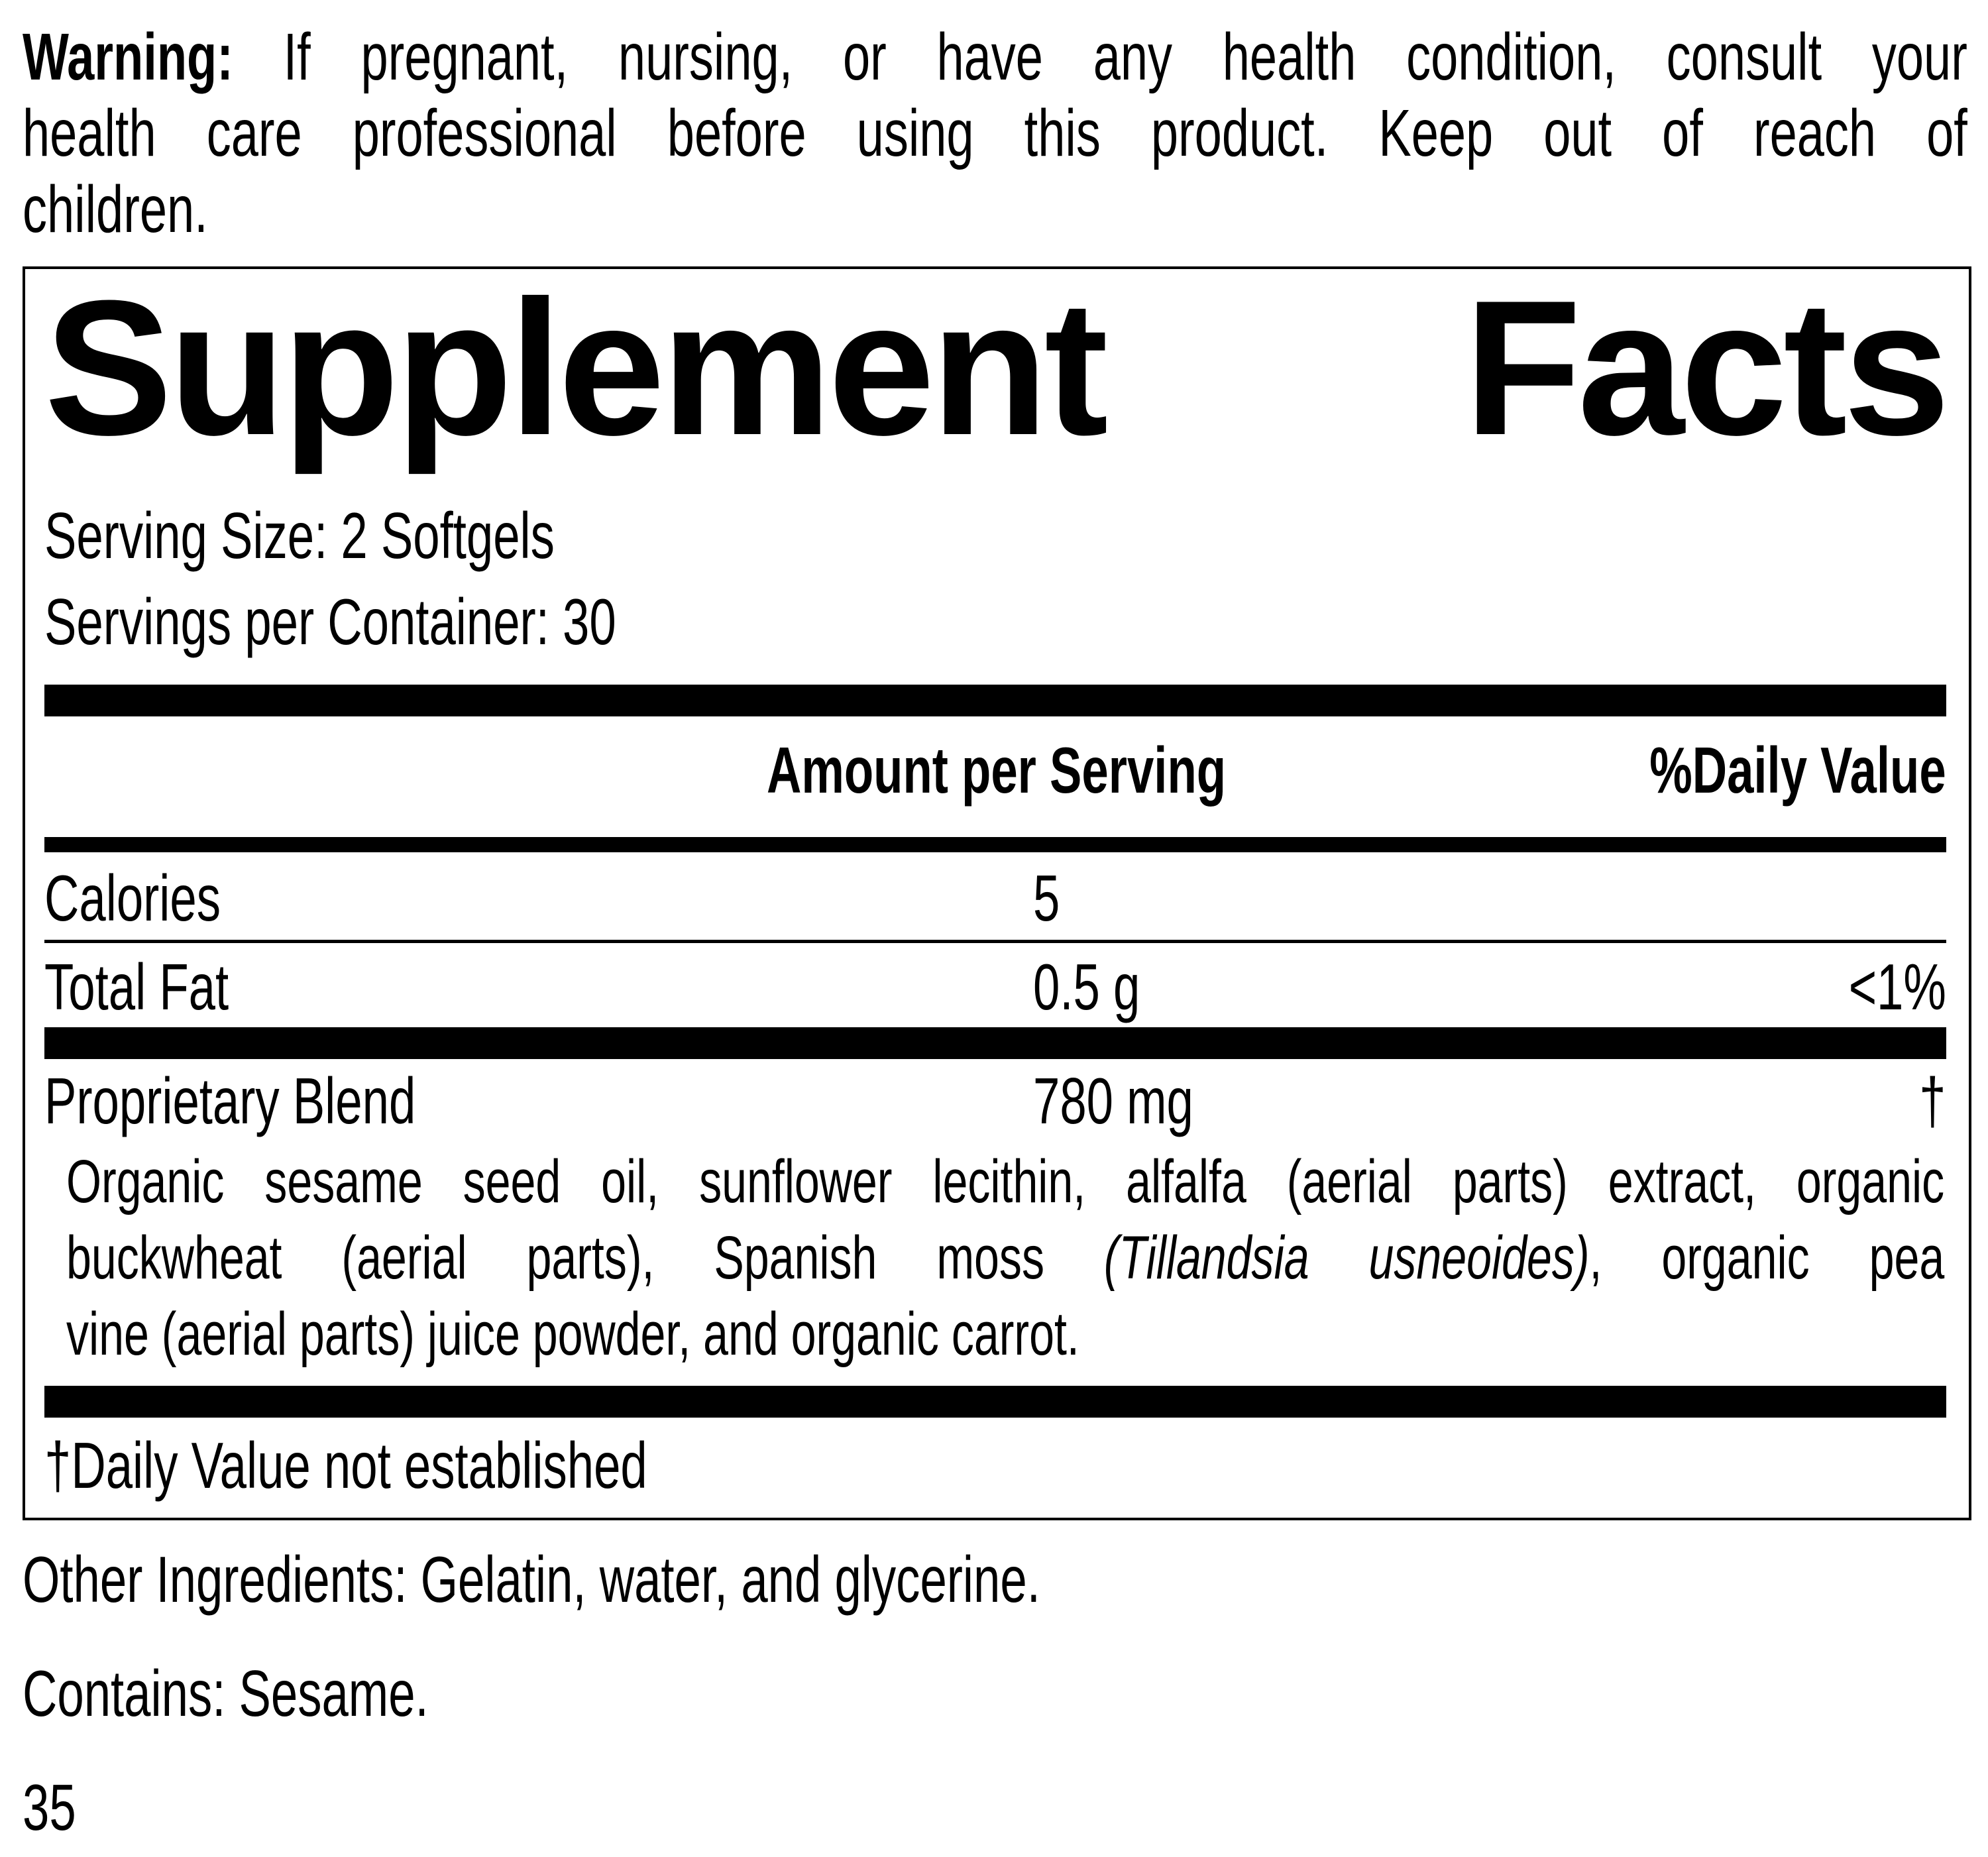  I want to click on title-word-2: Facts, so click(1707, 367).